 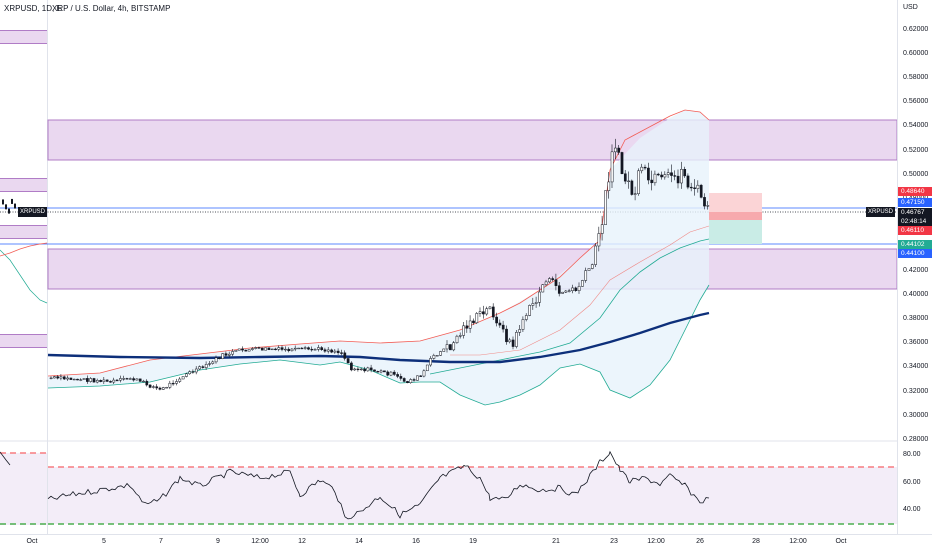 What do you see at coordinates (916, 415) in the screenshot?
I see `price-axis-label: 0.30000` at bounding box center [916, 415].